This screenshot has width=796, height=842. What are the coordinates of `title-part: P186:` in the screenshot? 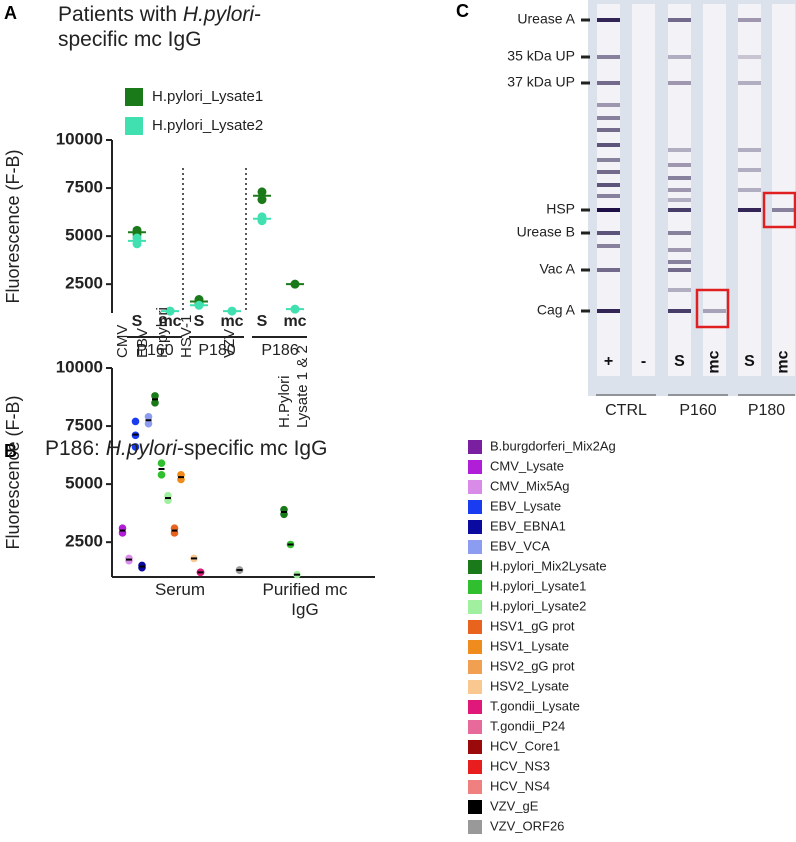 It's located at (75, 448).